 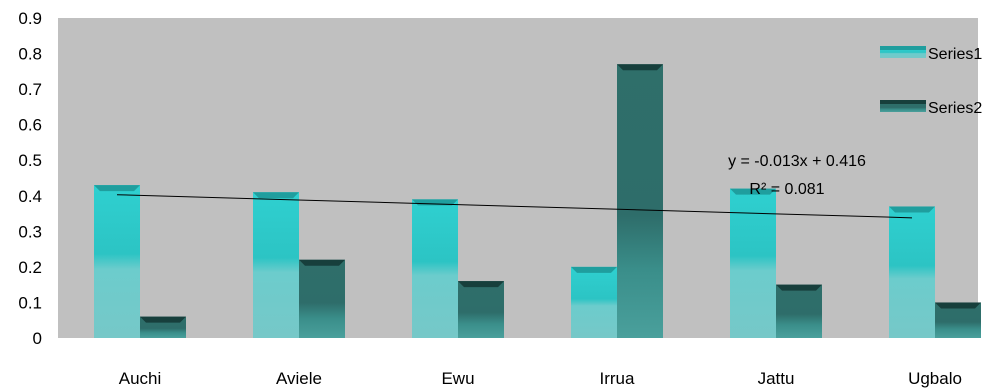 What do you see at coordinates (903, 53) in the screenshot?
I see `legend-swatch-series1` at bounding box center [903, 53].